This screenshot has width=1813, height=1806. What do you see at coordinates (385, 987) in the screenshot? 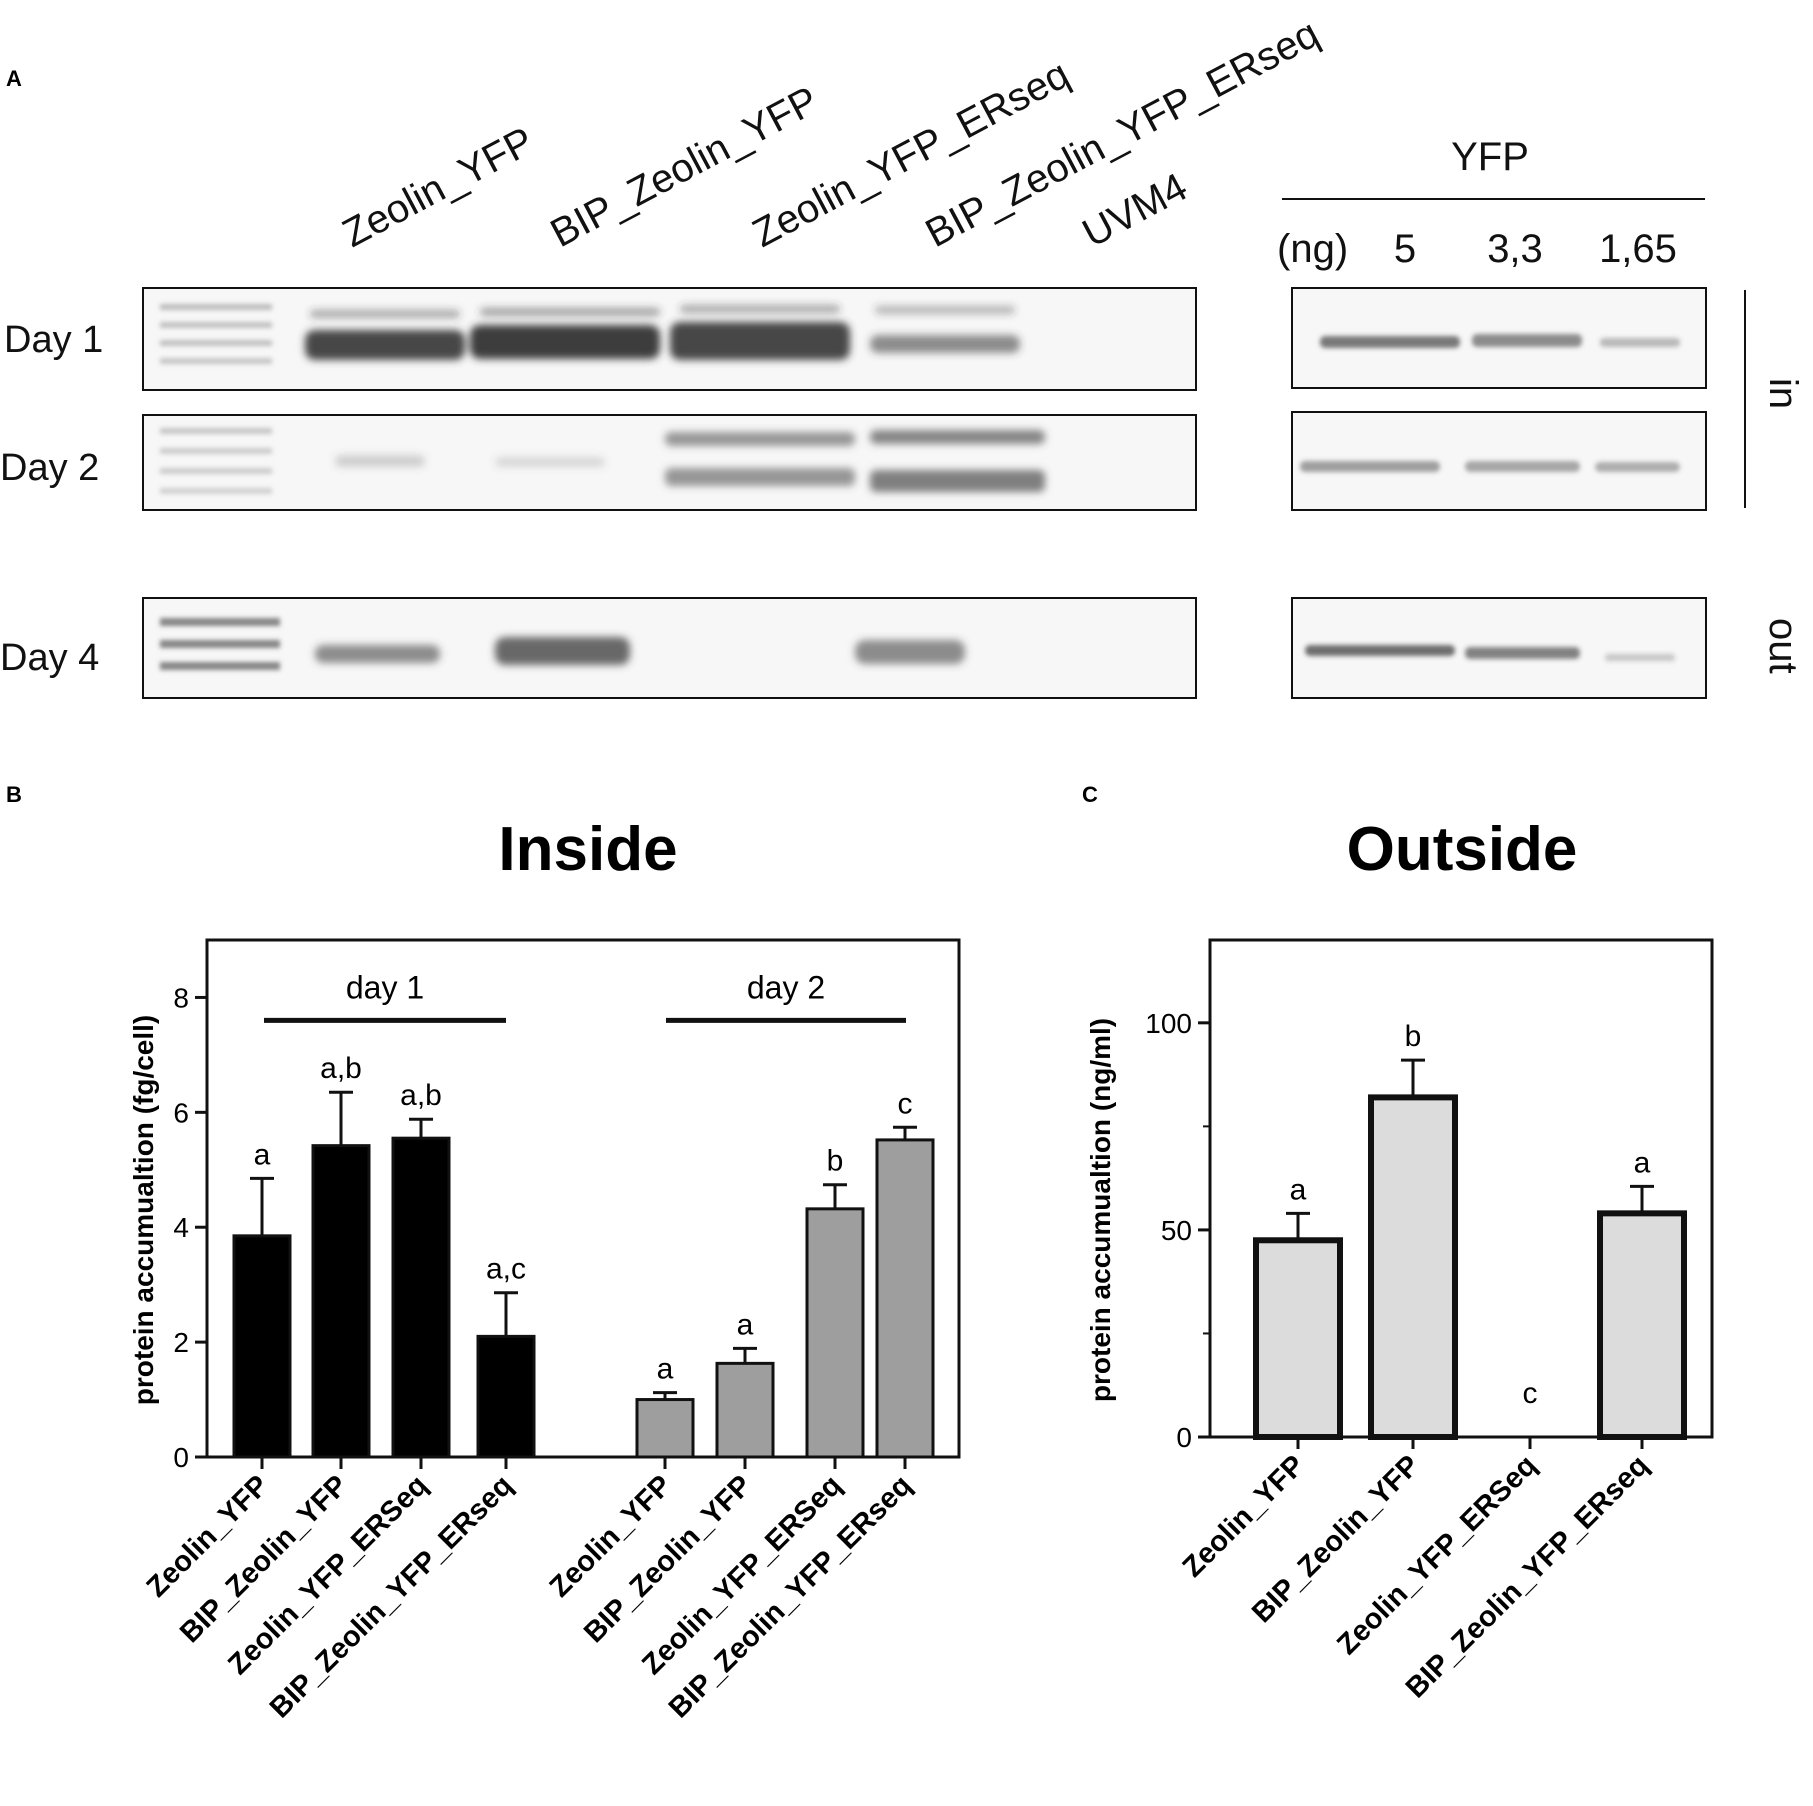
I see `group-label: day 1` at bounding box center [385, 987].